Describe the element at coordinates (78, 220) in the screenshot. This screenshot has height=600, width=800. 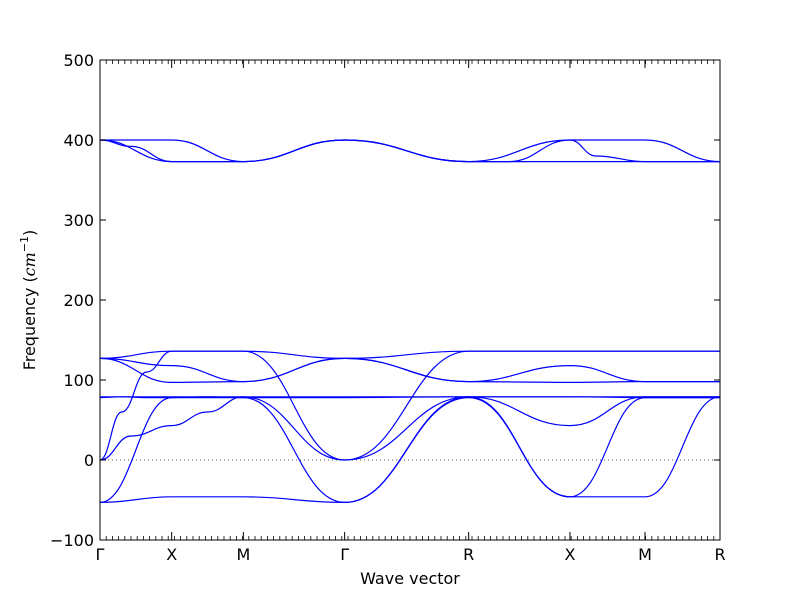
I see `y-tick-label: 300` at that location.